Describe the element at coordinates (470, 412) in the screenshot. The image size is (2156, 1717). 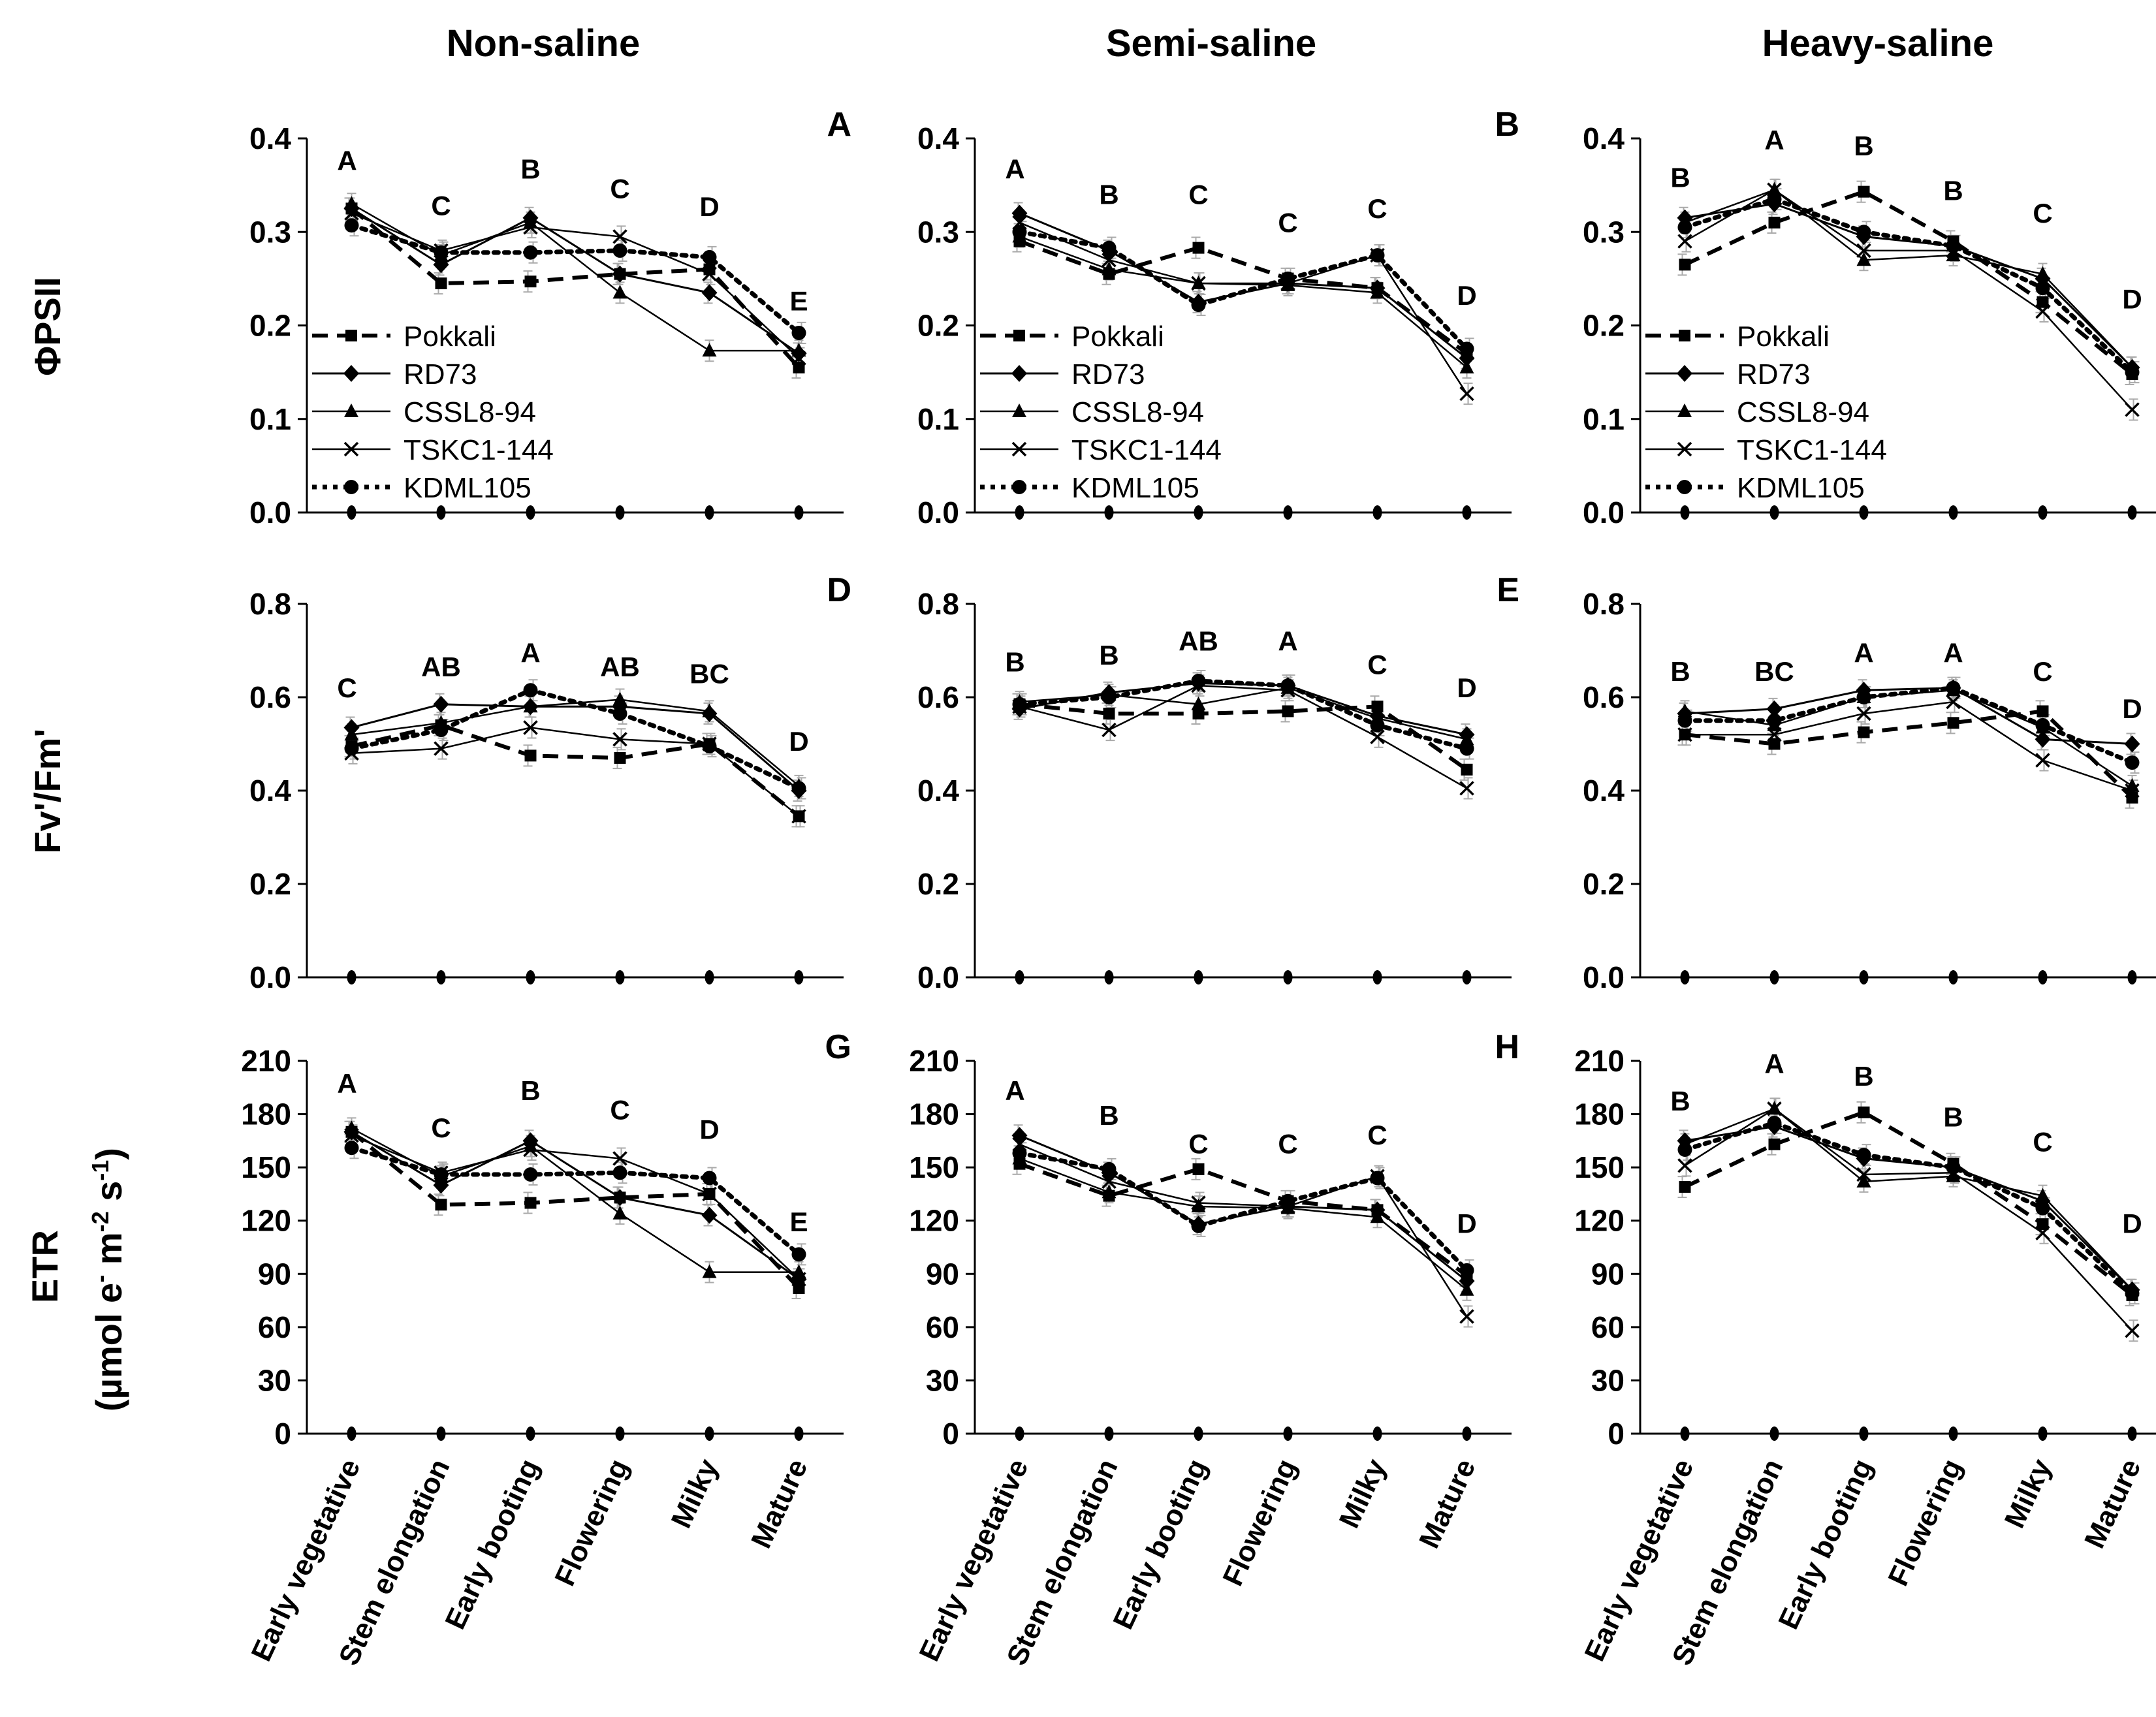
I see `legend-label: CSSL8-94` at that location.